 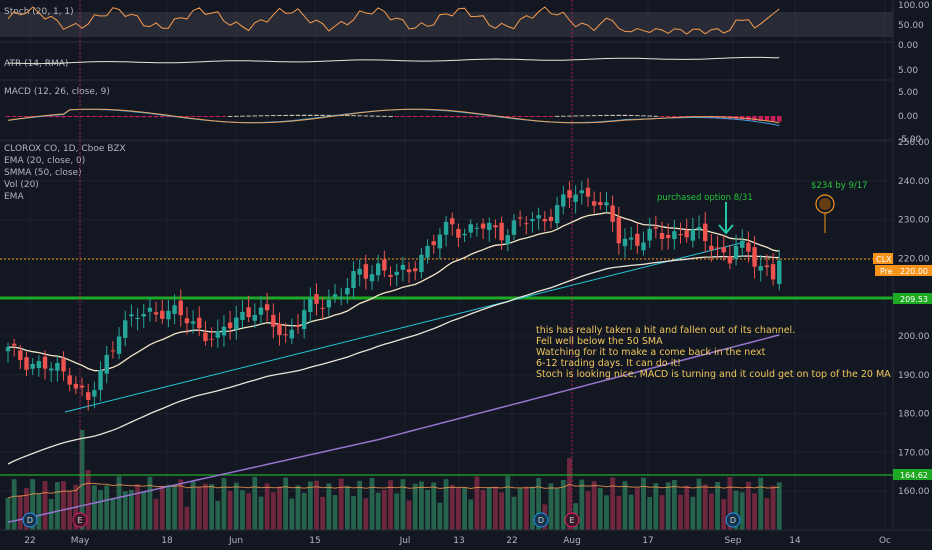 What do you see at coordinates (885, 541) in the screenshot?
I see `time-tick: Oc` at bounding box center [885, 541].